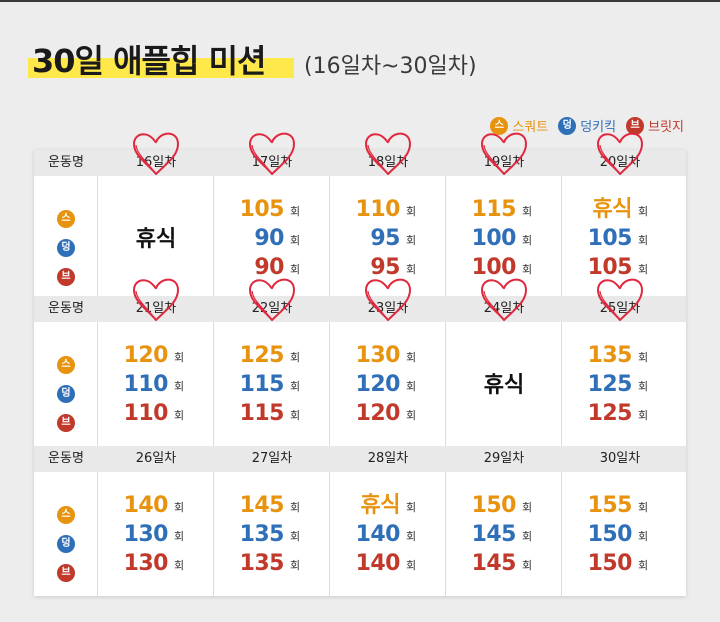 Image resolution: width=720 pixels, height=622 pixels. Describe the element at coordinates (499, 125) in the screenshot. I see `legend-squat-icon: 스` at that location.